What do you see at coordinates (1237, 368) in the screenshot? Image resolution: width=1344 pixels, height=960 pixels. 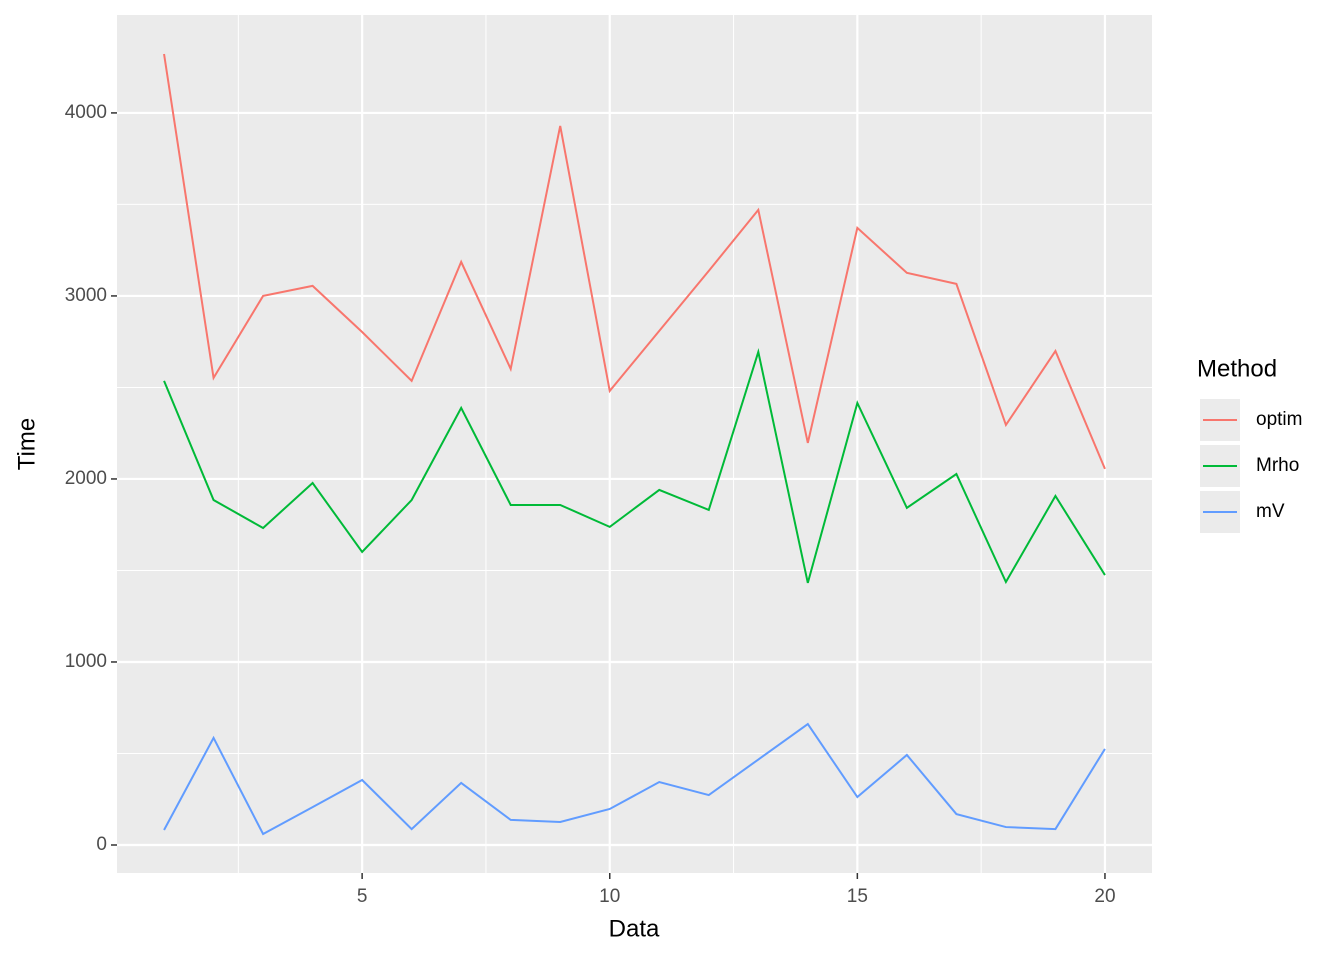 I see `legend-title: Method` at bounding box center [1237, 368].